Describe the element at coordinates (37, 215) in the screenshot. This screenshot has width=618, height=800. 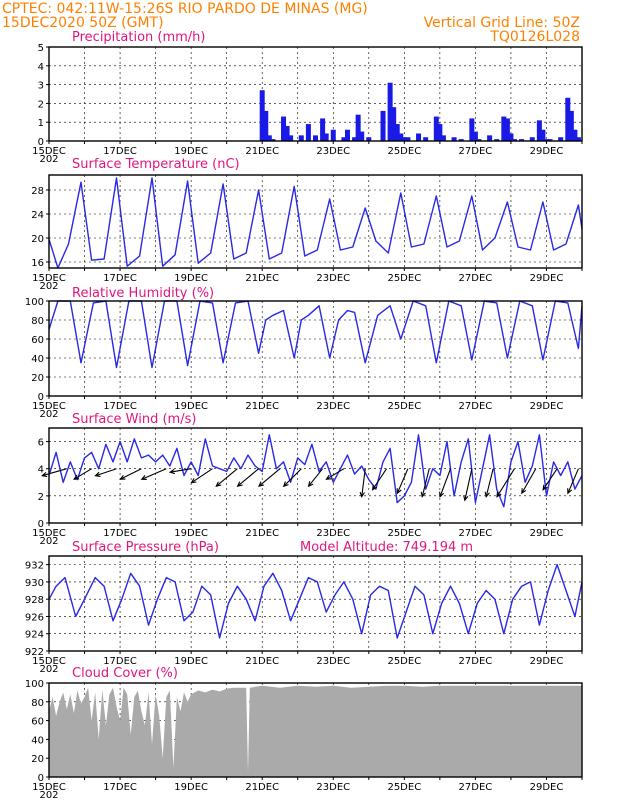
I see `temperature-ytick-label: 24` at that location.